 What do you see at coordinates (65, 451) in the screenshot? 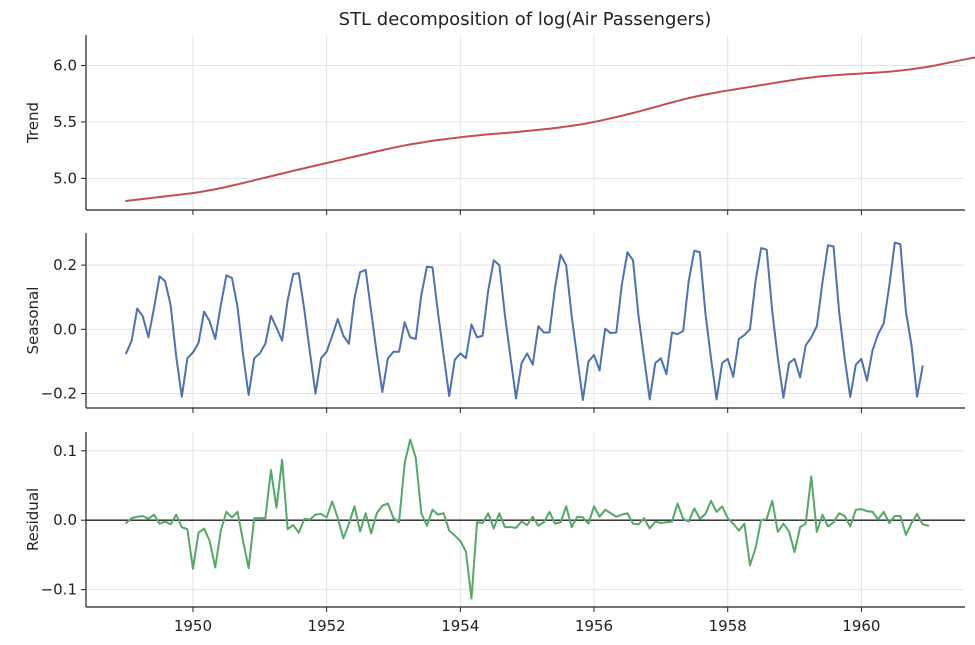
I see `residual-ytick-label: 0.1` at bounding box center [65, 451].